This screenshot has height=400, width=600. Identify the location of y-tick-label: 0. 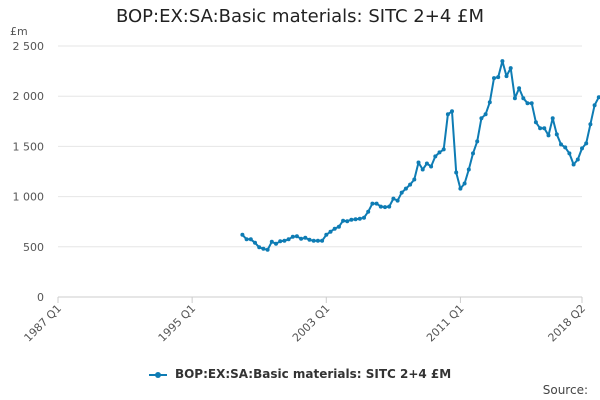
(40, 297).